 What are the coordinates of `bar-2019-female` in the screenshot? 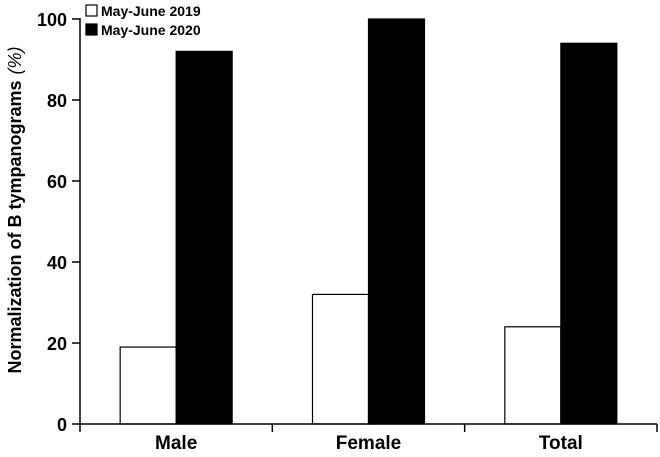 It's located at (340, 359).